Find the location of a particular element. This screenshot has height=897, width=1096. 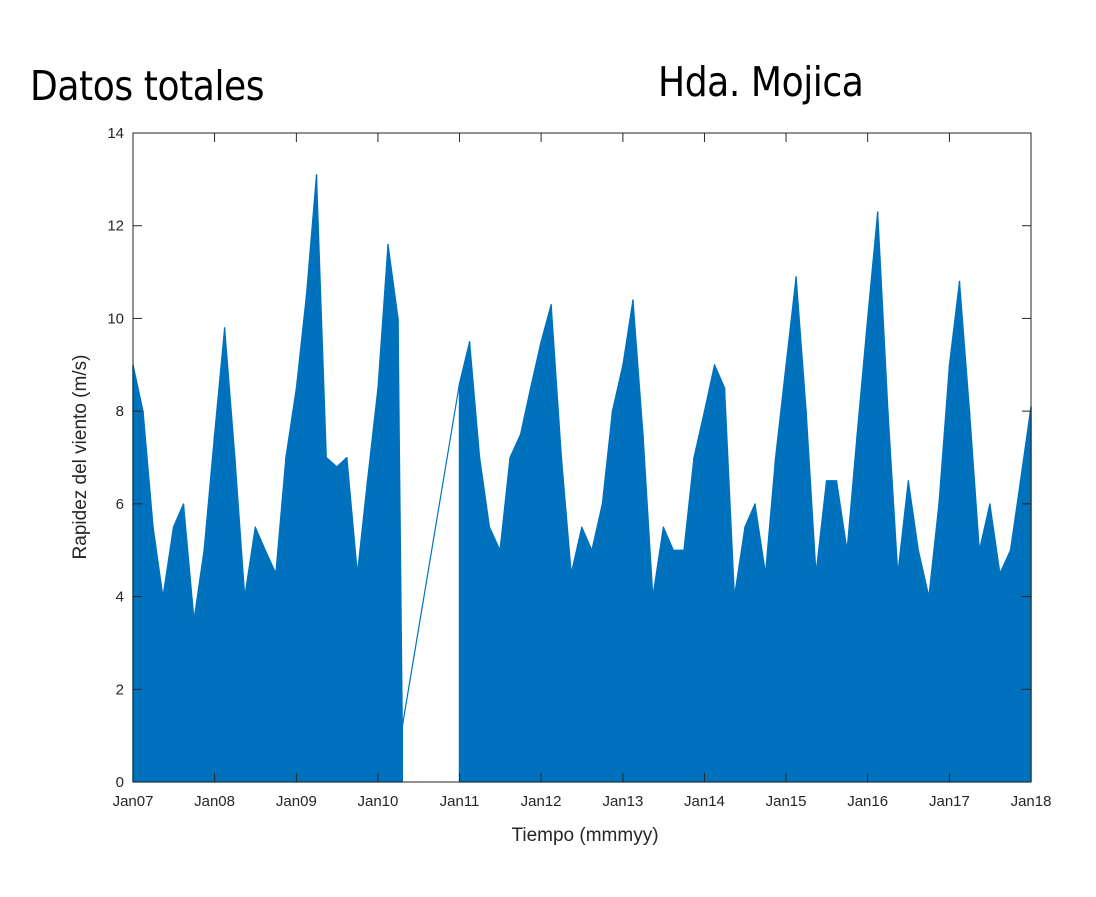

y-tick-label: 10 is located at coordinates (115, 318).